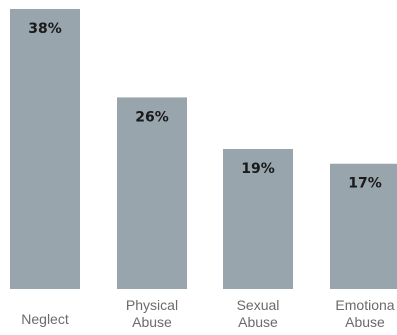  I want to click on bar-value-label-3: 19%, so click(258, 169).